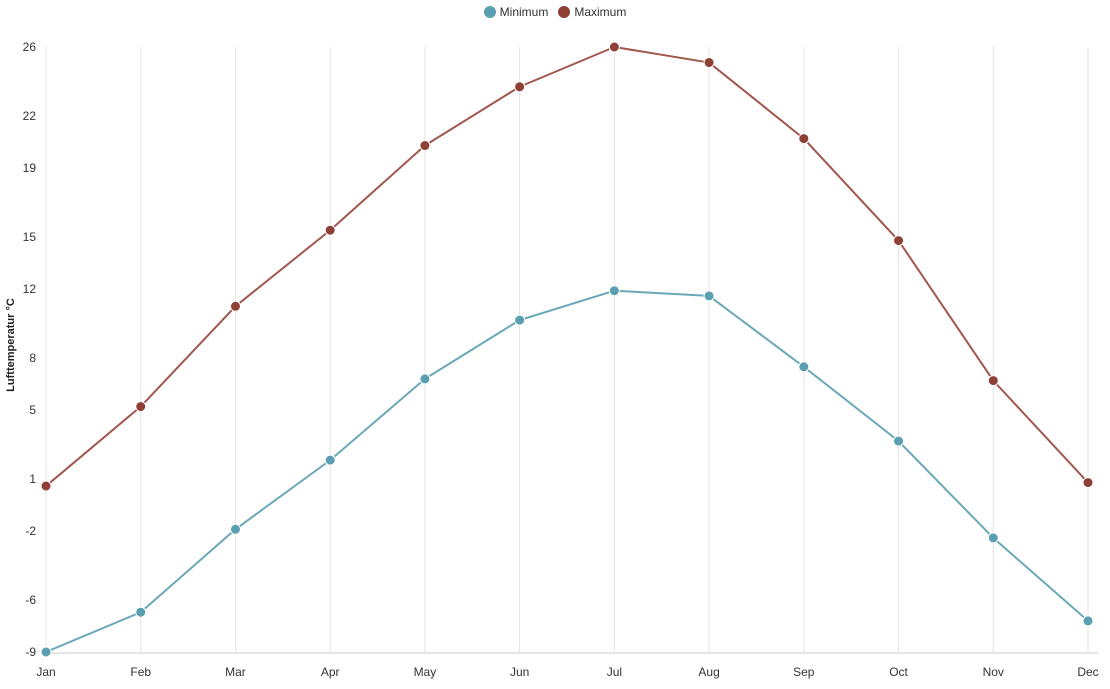 The width and height of the screenshot is (1110, 689). What do you see at coordinates (567, 665) in the screenshot?
I see `x-axis: Jan Feb Mar Apr May Jun Jul Aug Sep Oct Nov Dec` at bounding box center [567, 665].